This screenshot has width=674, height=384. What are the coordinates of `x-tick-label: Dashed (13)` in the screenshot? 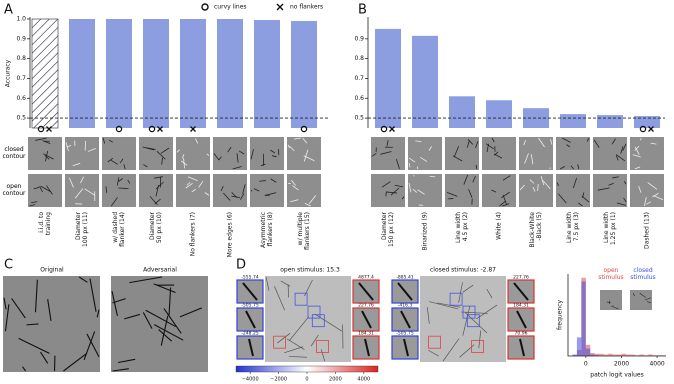 It's located at (647, 230).